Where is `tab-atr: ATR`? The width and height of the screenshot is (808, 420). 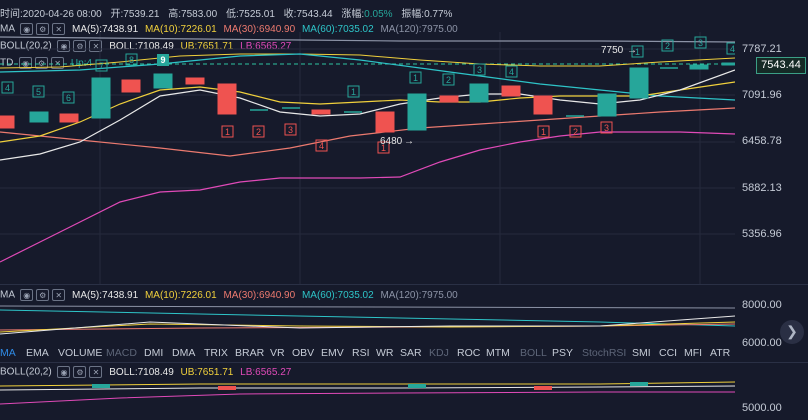
tab-atr: ATR is located at coordinates (720, 353).